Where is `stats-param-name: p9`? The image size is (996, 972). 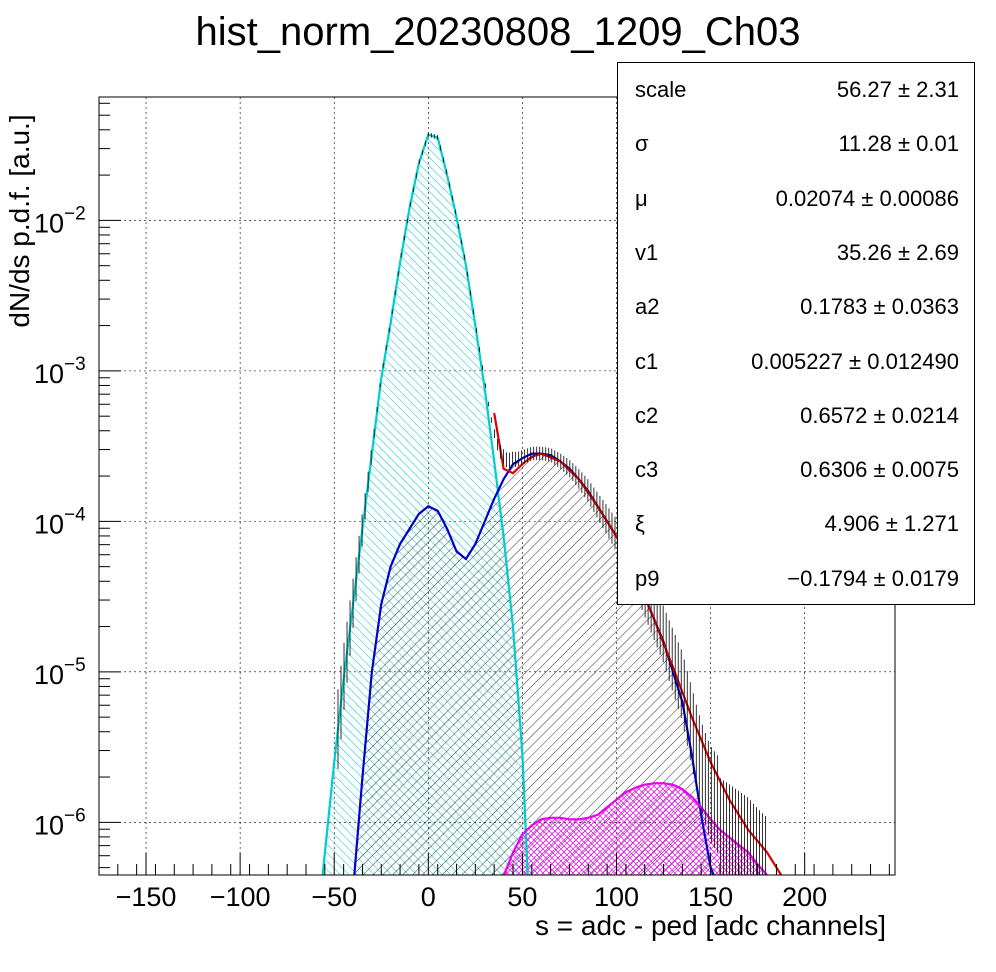 stats-param-name: p9 is located at coordinates (647, 578).